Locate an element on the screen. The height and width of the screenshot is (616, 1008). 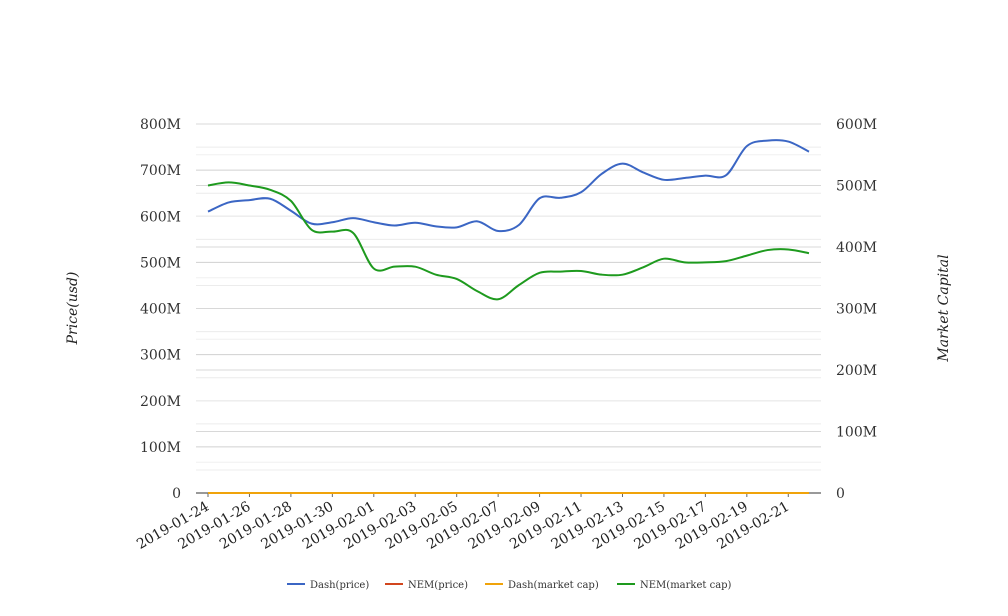
y-tick-label: 400M is located at coordinates (160, 310).